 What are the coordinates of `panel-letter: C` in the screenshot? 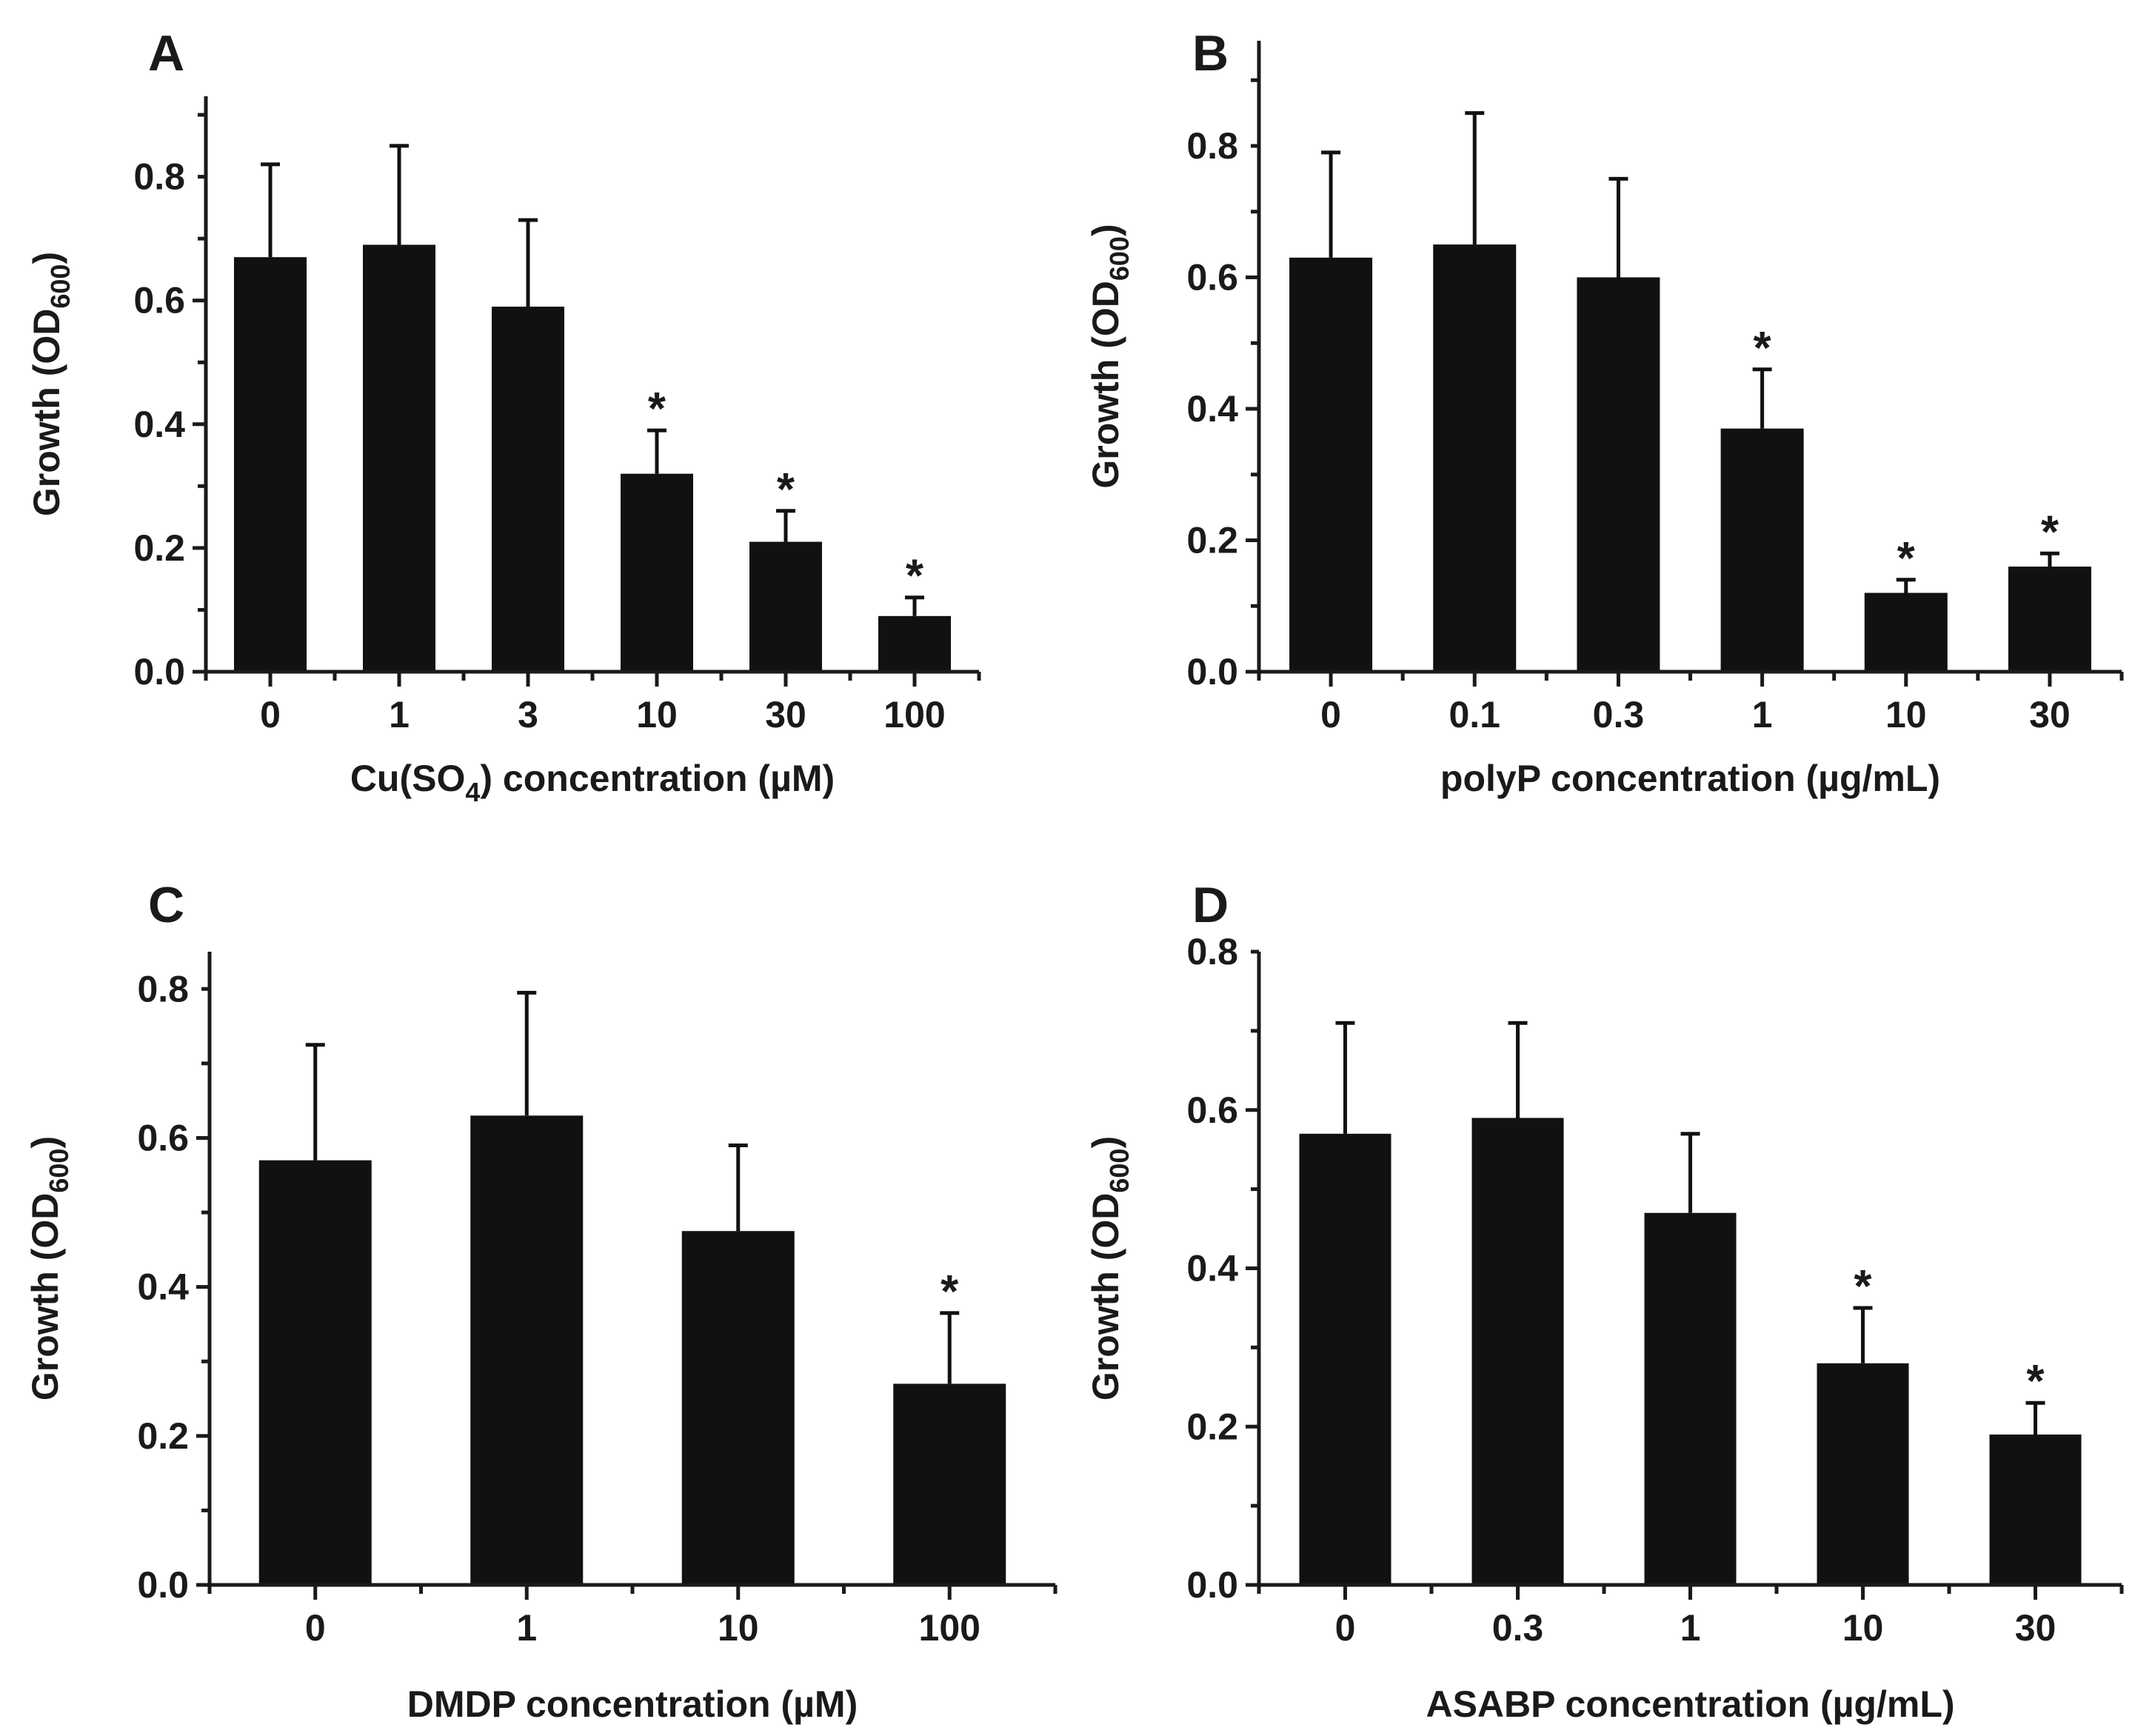 It's located at (166, 905).